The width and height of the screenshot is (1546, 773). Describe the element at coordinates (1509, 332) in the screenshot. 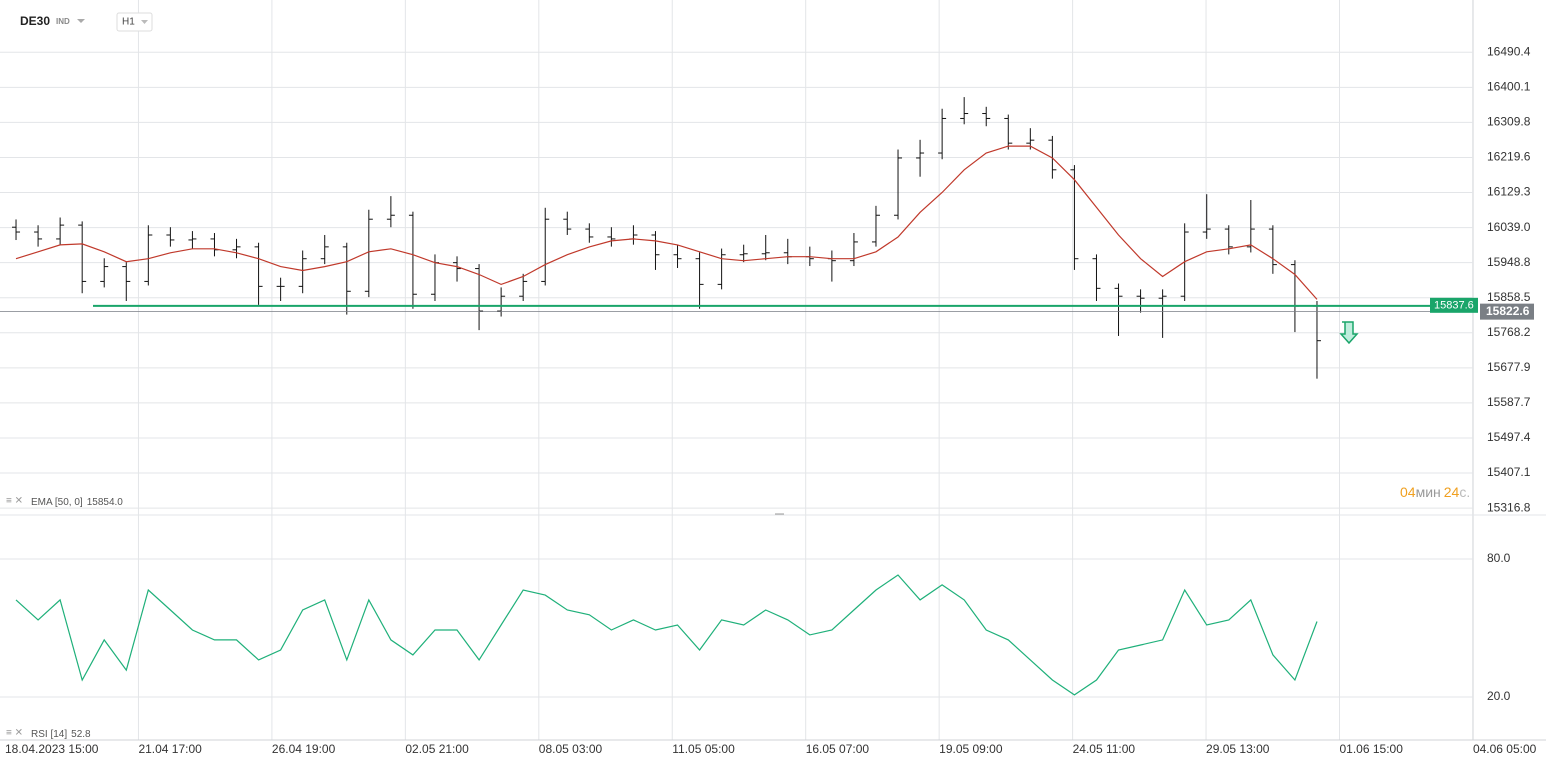

I see `y-tick-label: 15768.2` at that location.